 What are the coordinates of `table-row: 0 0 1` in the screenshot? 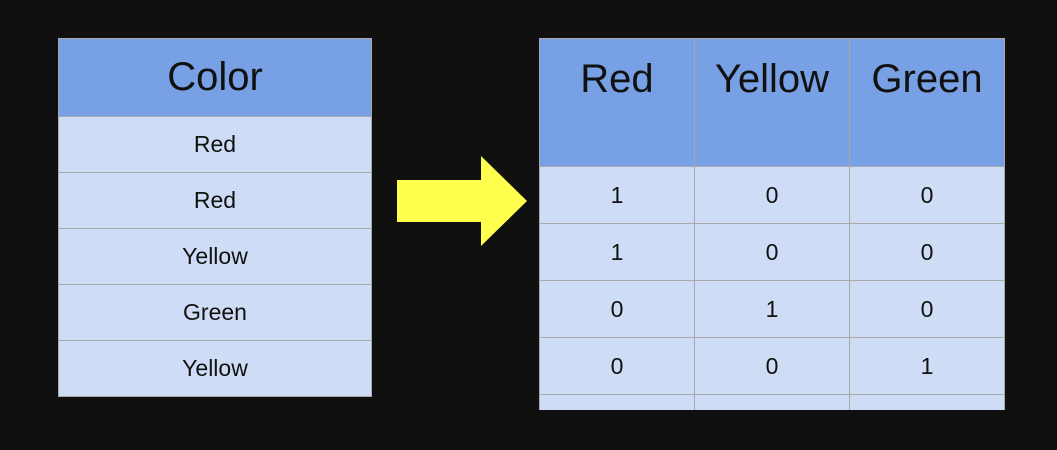 It's located at (772, 366).